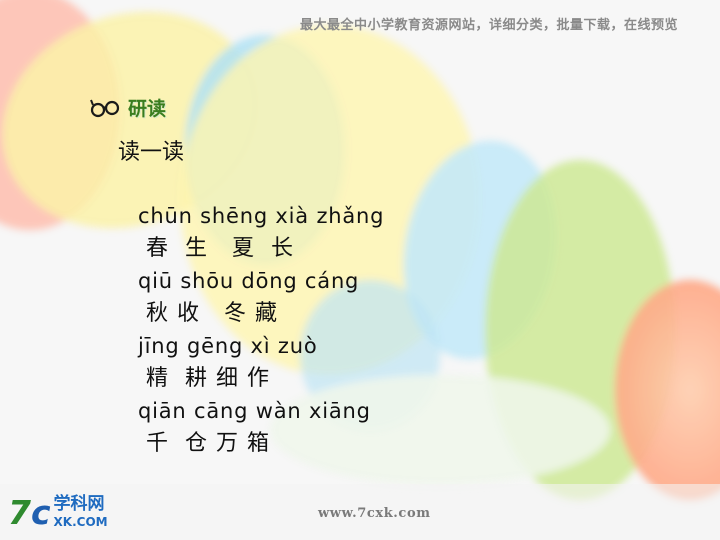 Image resolution: width=720 pixels, height=540 pixels. I want to click on logo-name-cn: 学科网, so click(79, 504).